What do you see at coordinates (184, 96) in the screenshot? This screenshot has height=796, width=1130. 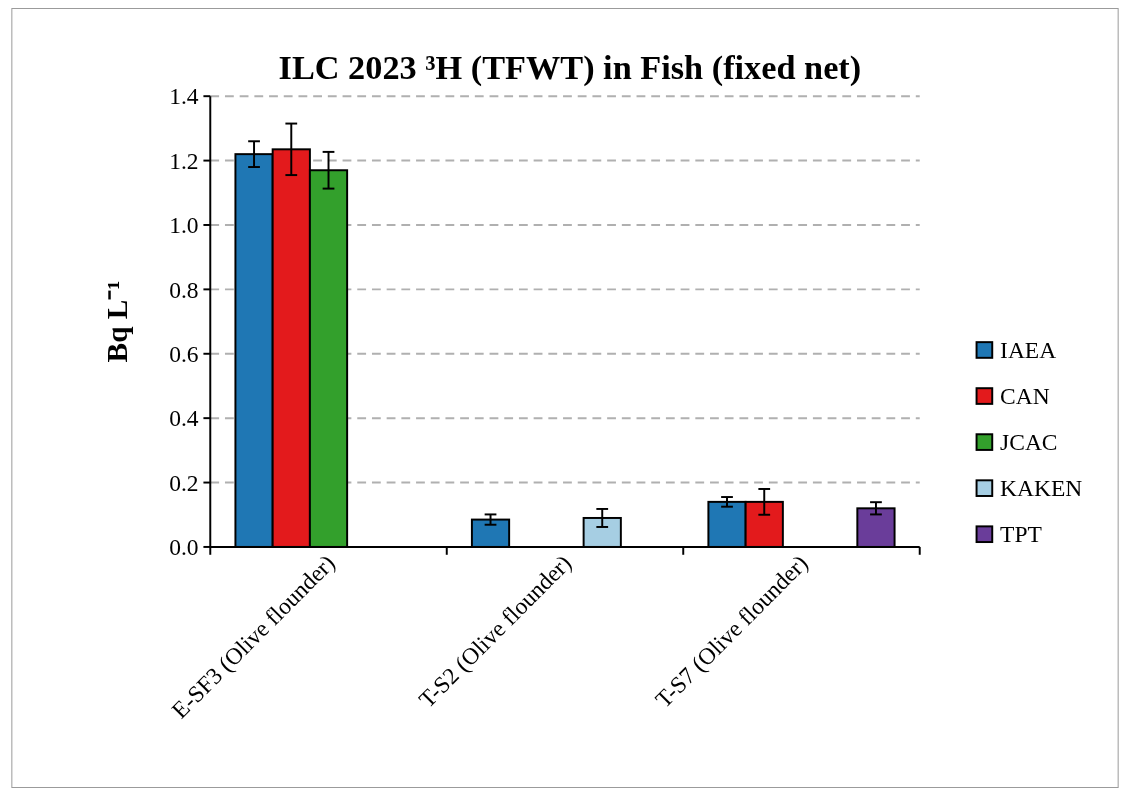 I see `y-tick-label: 1.4` at bounding box center [184, 96].